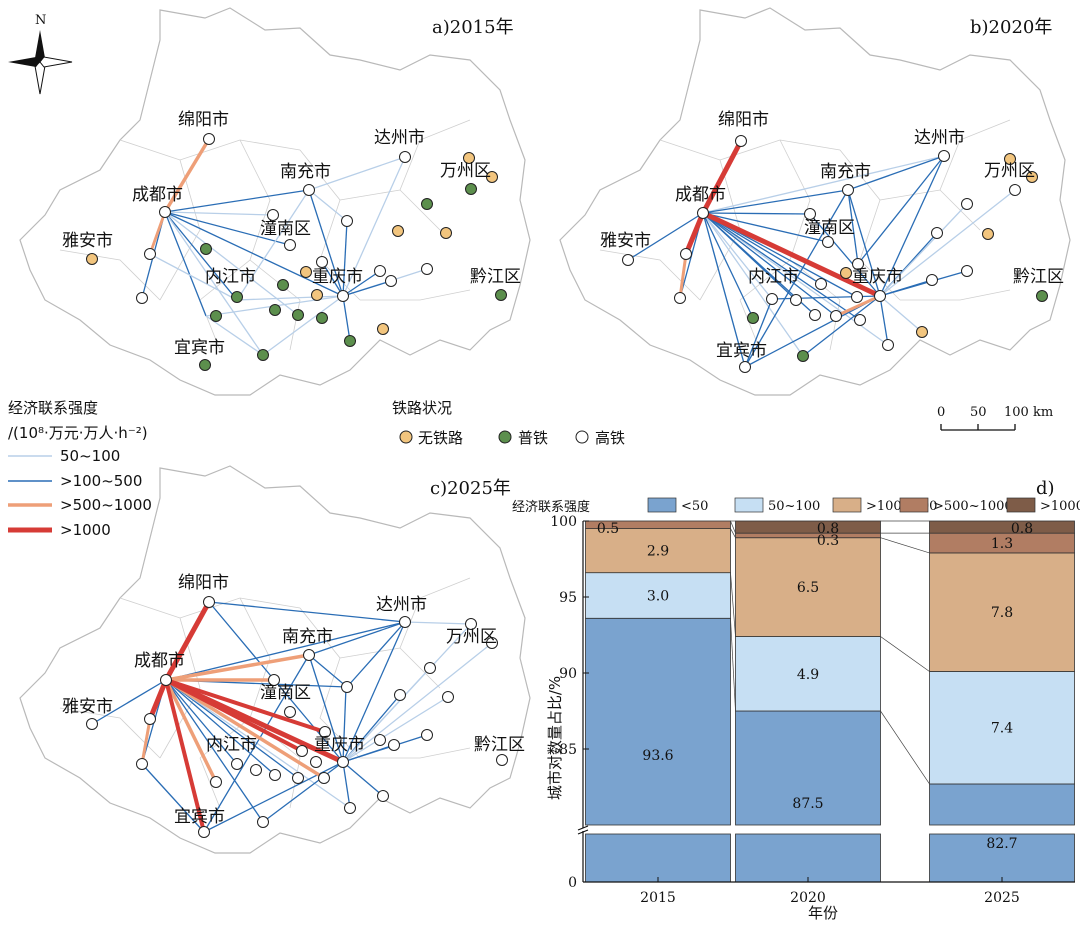 Image resolution: width=1080 pixels, height=926 pixels. Describe the element at coordinates (230, 277) in the screenshot. I see `city-label-neijiang: 内江市` at that location.